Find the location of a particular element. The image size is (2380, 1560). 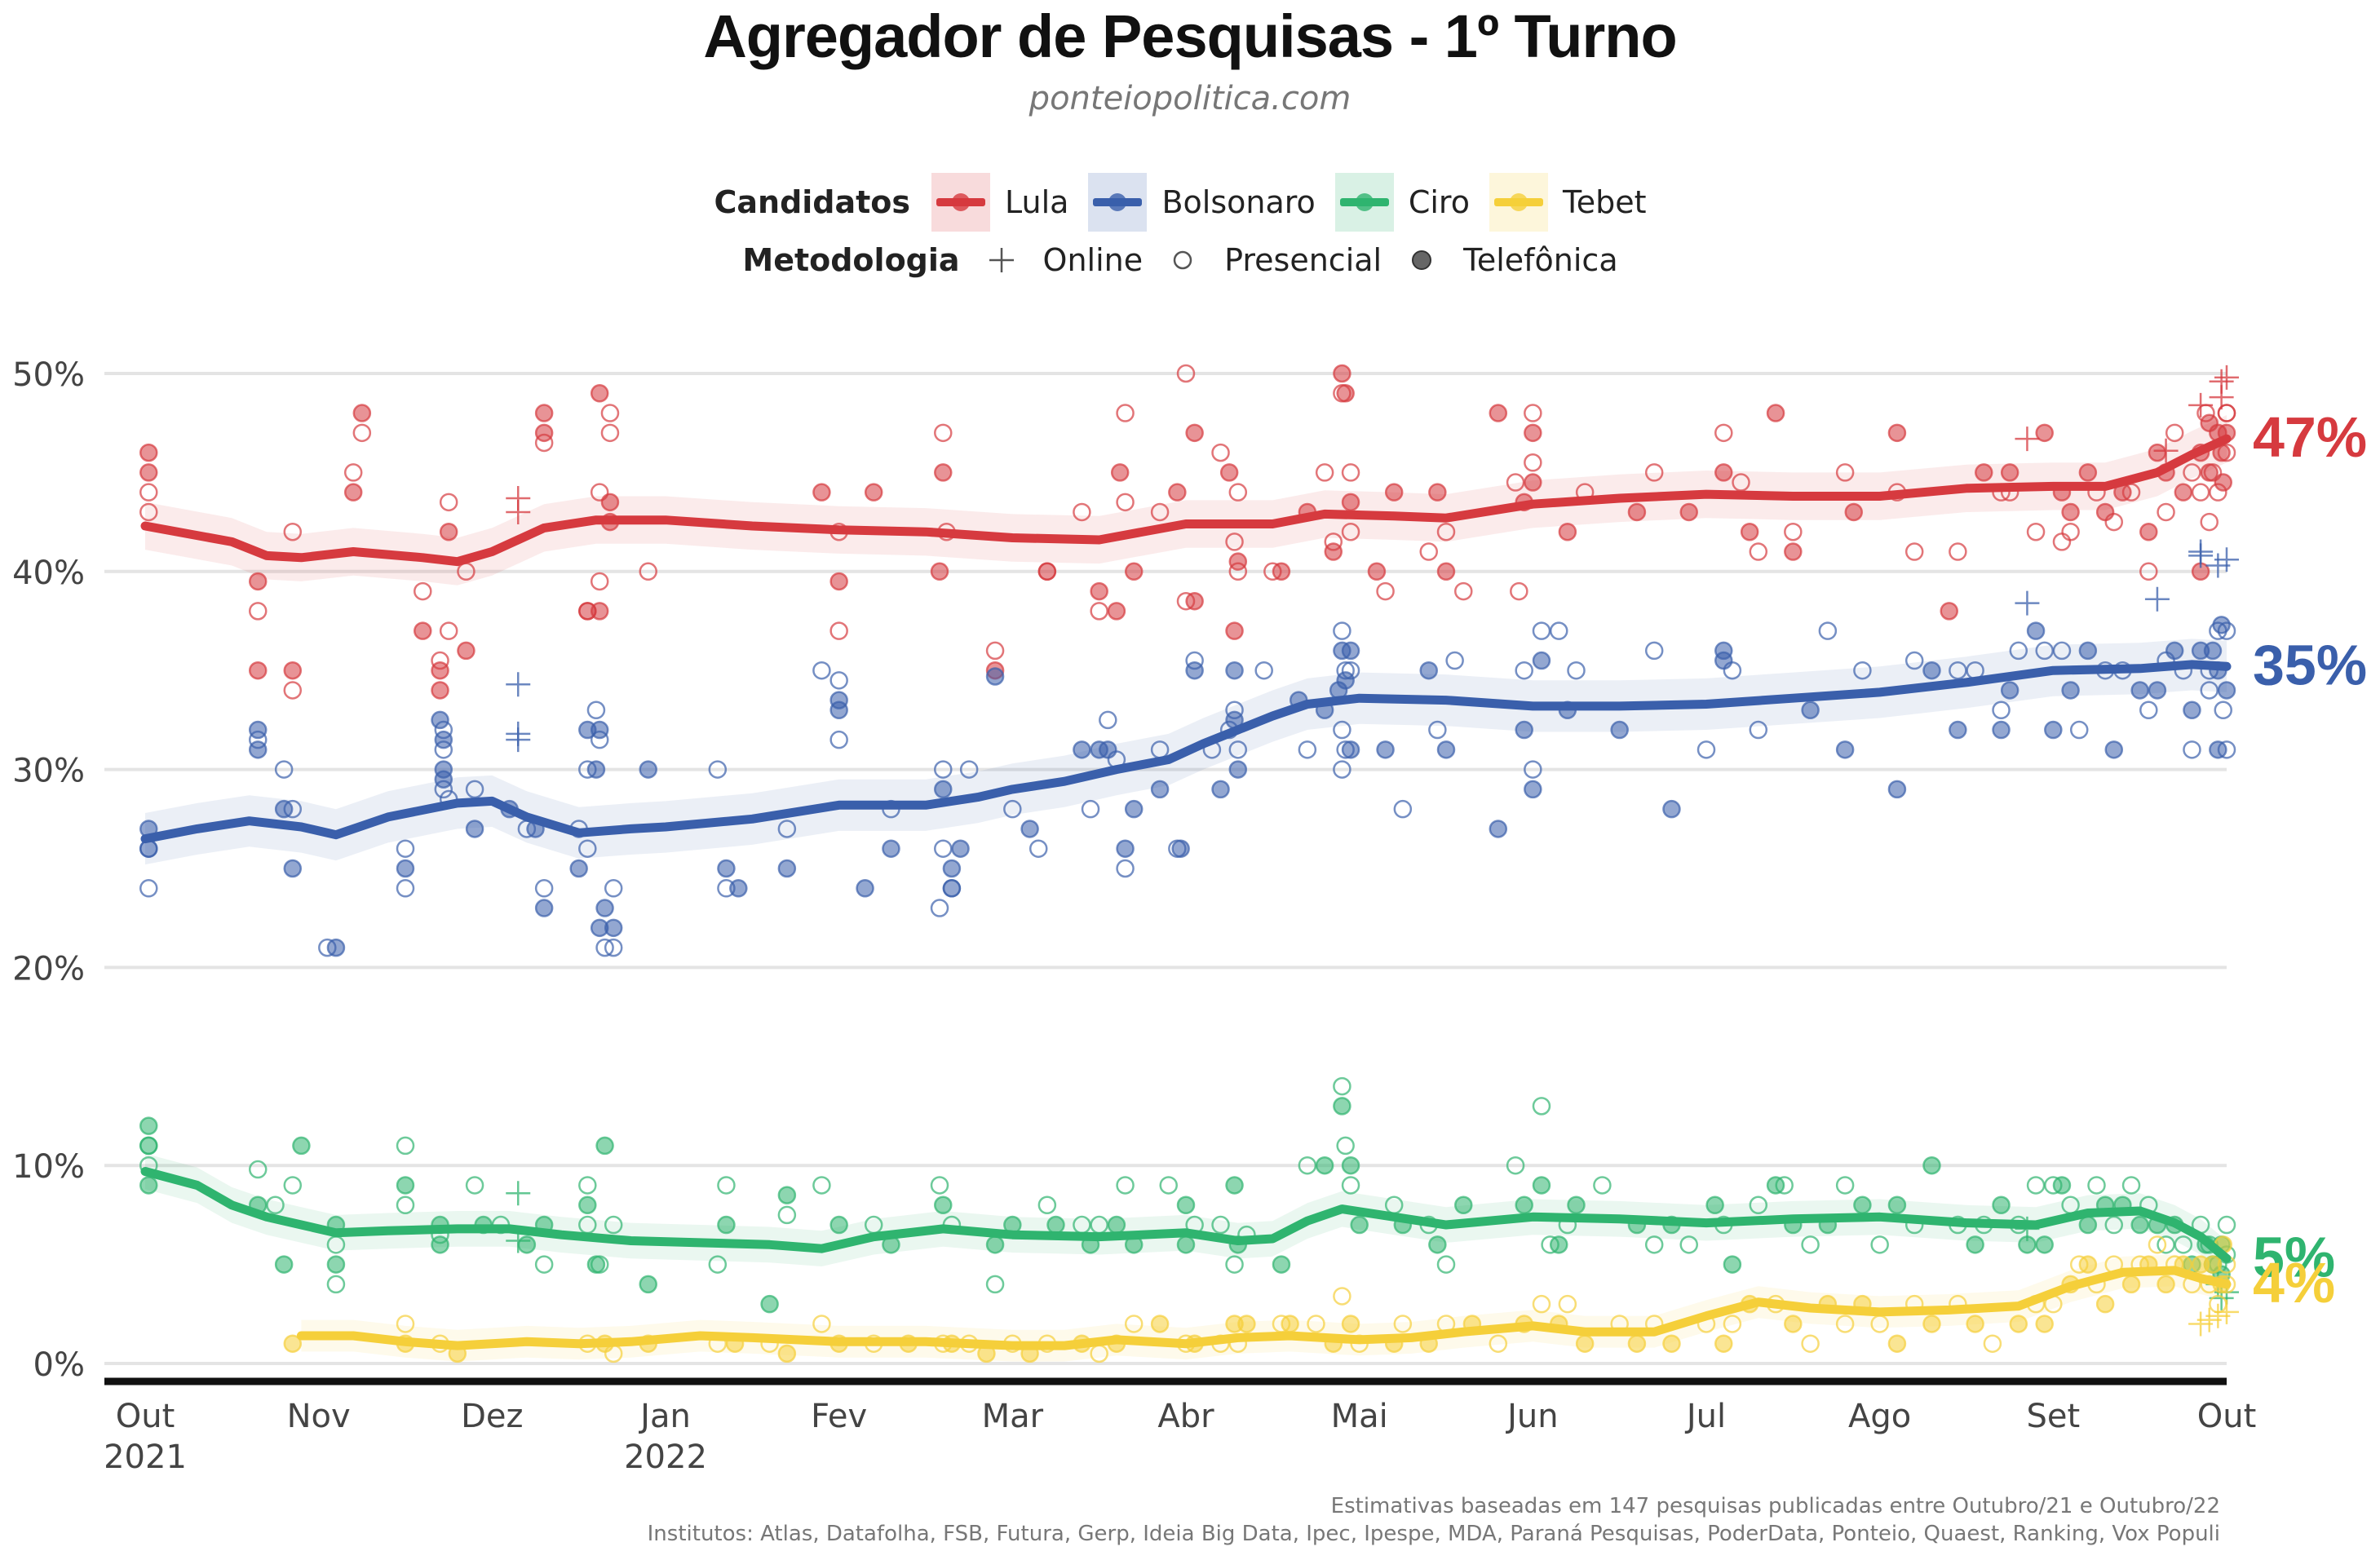

poll-point-online-tebet is located at coordinates (2226, 1311).